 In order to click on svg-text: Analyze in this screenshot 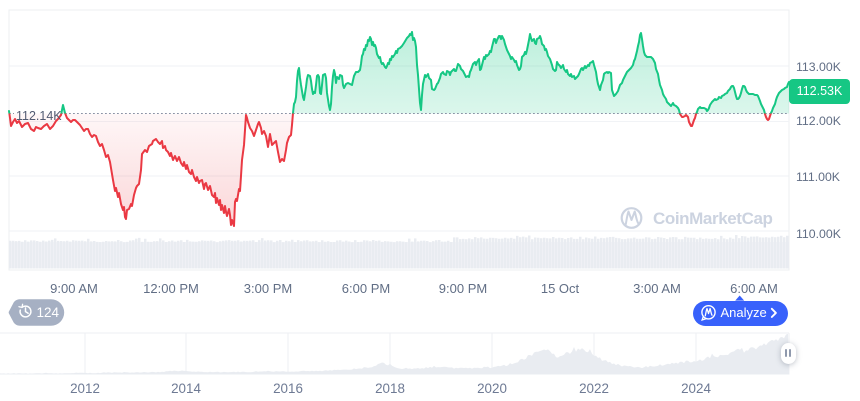, I will do `click(744, 312)`.